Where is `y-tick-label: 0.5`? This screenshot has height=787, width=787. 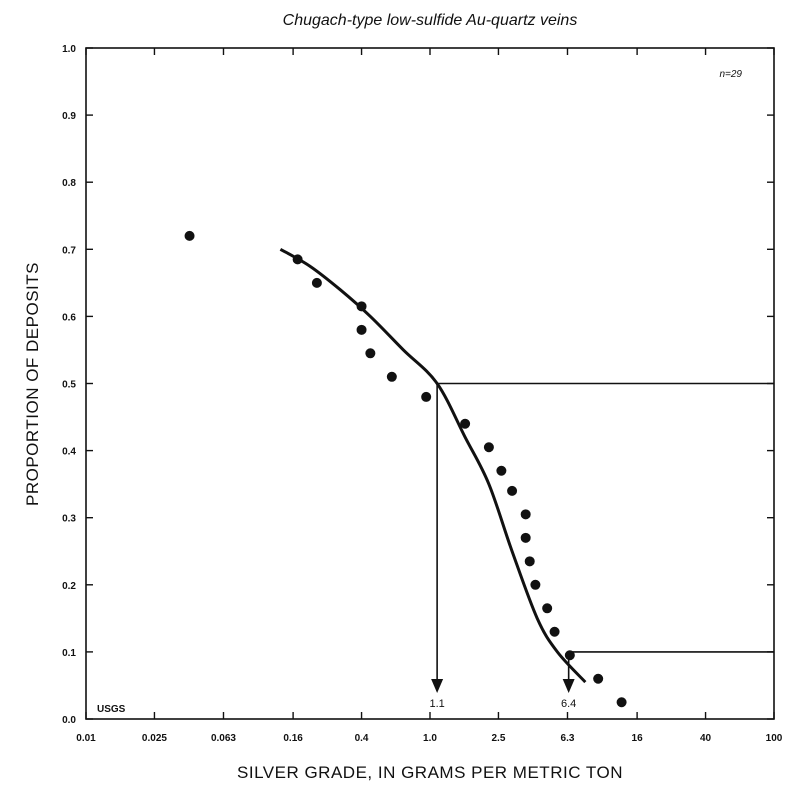
y-tick-label: 0.5 is located at coordinates (69, 385).